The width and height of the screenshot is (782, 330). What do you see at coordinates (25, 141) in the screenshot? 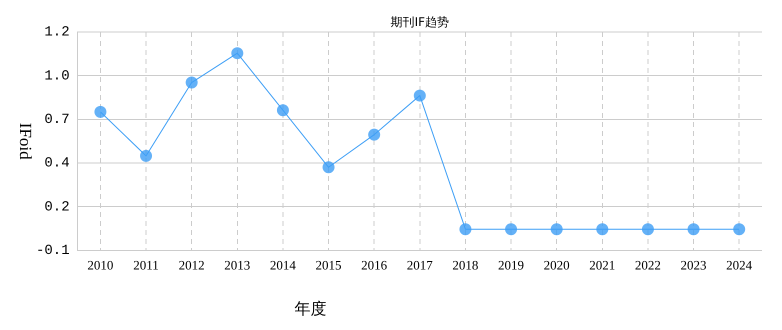
I see `y-axis-title: IFoid` at bounding box center [25, 141].